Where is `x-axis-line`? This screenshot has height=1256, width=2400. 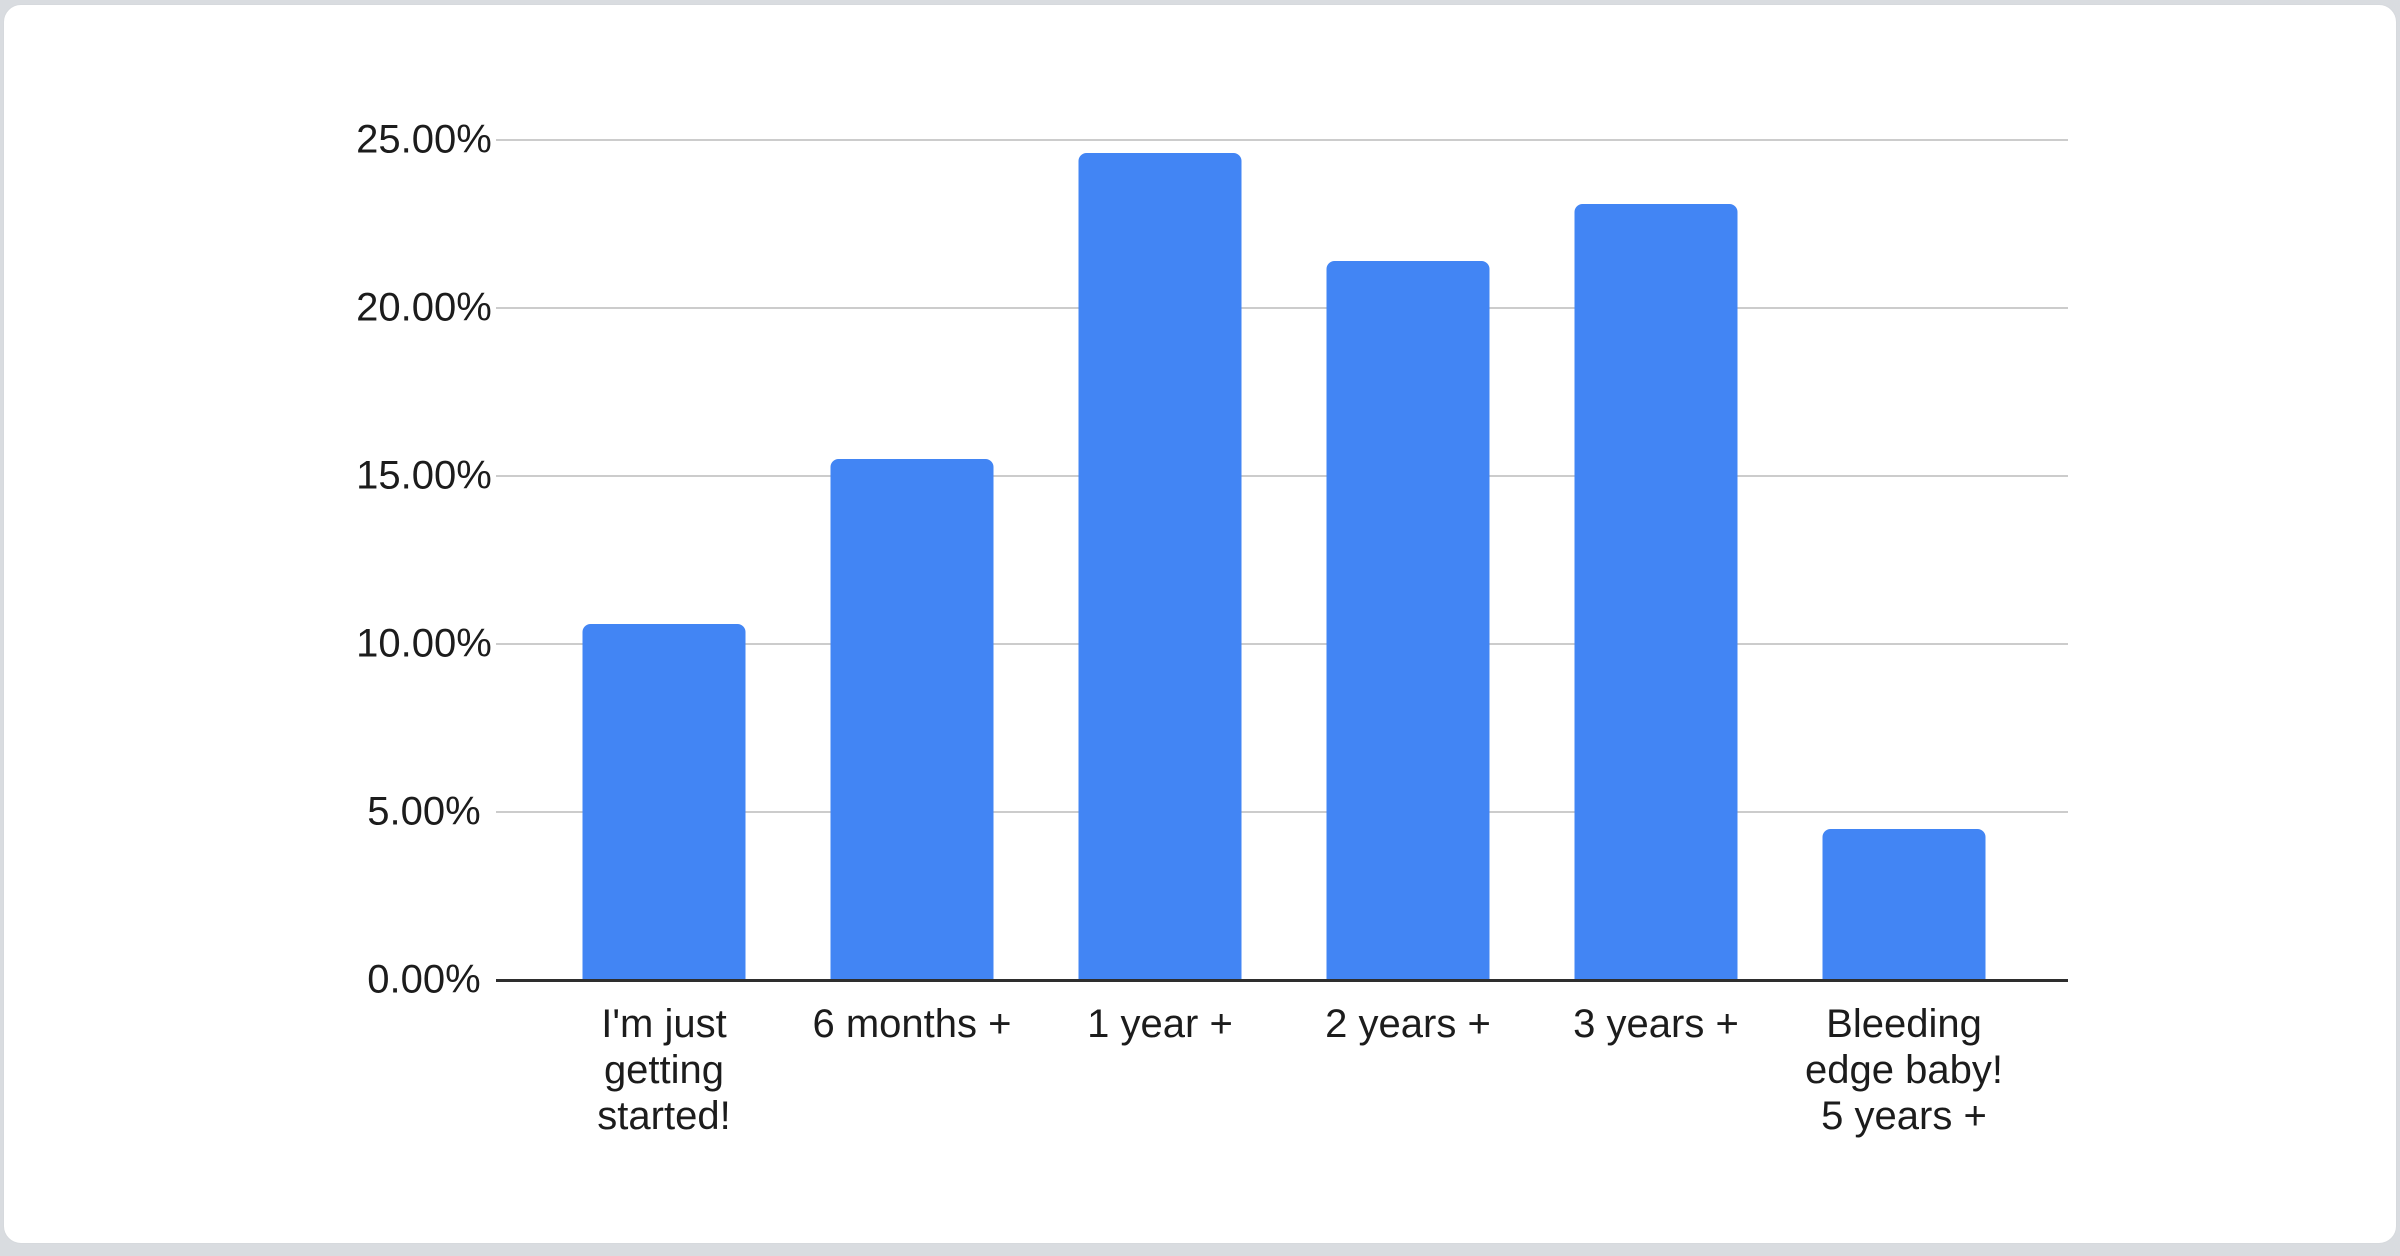
x-axis-line is located at coordinates (1282, 980).